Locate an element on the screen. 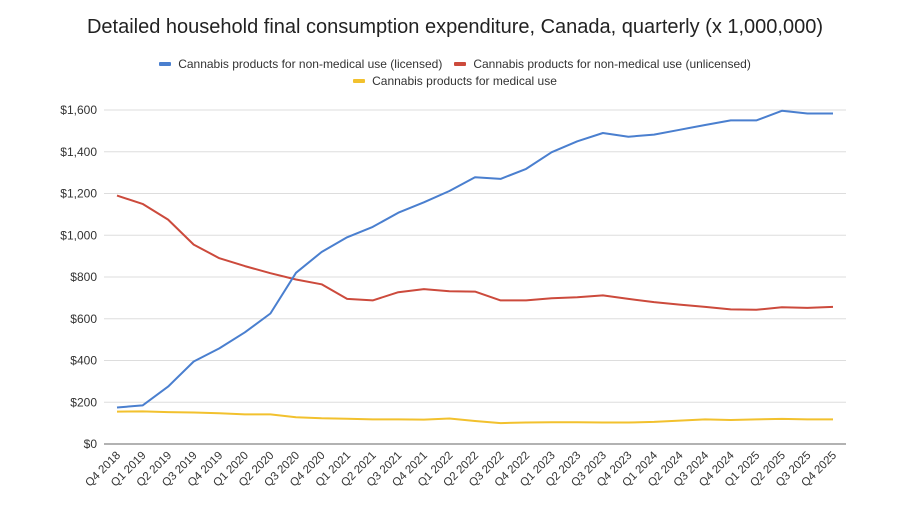 The image size is (910, 511). y-tick-label: $1,600 is located at coordinates (78, 110).